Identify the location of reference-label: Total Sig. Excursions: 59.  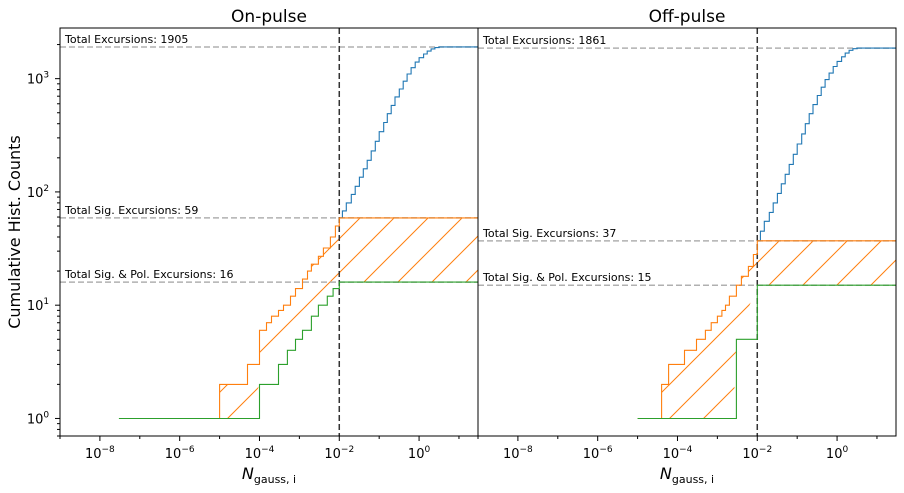
(131, 210).